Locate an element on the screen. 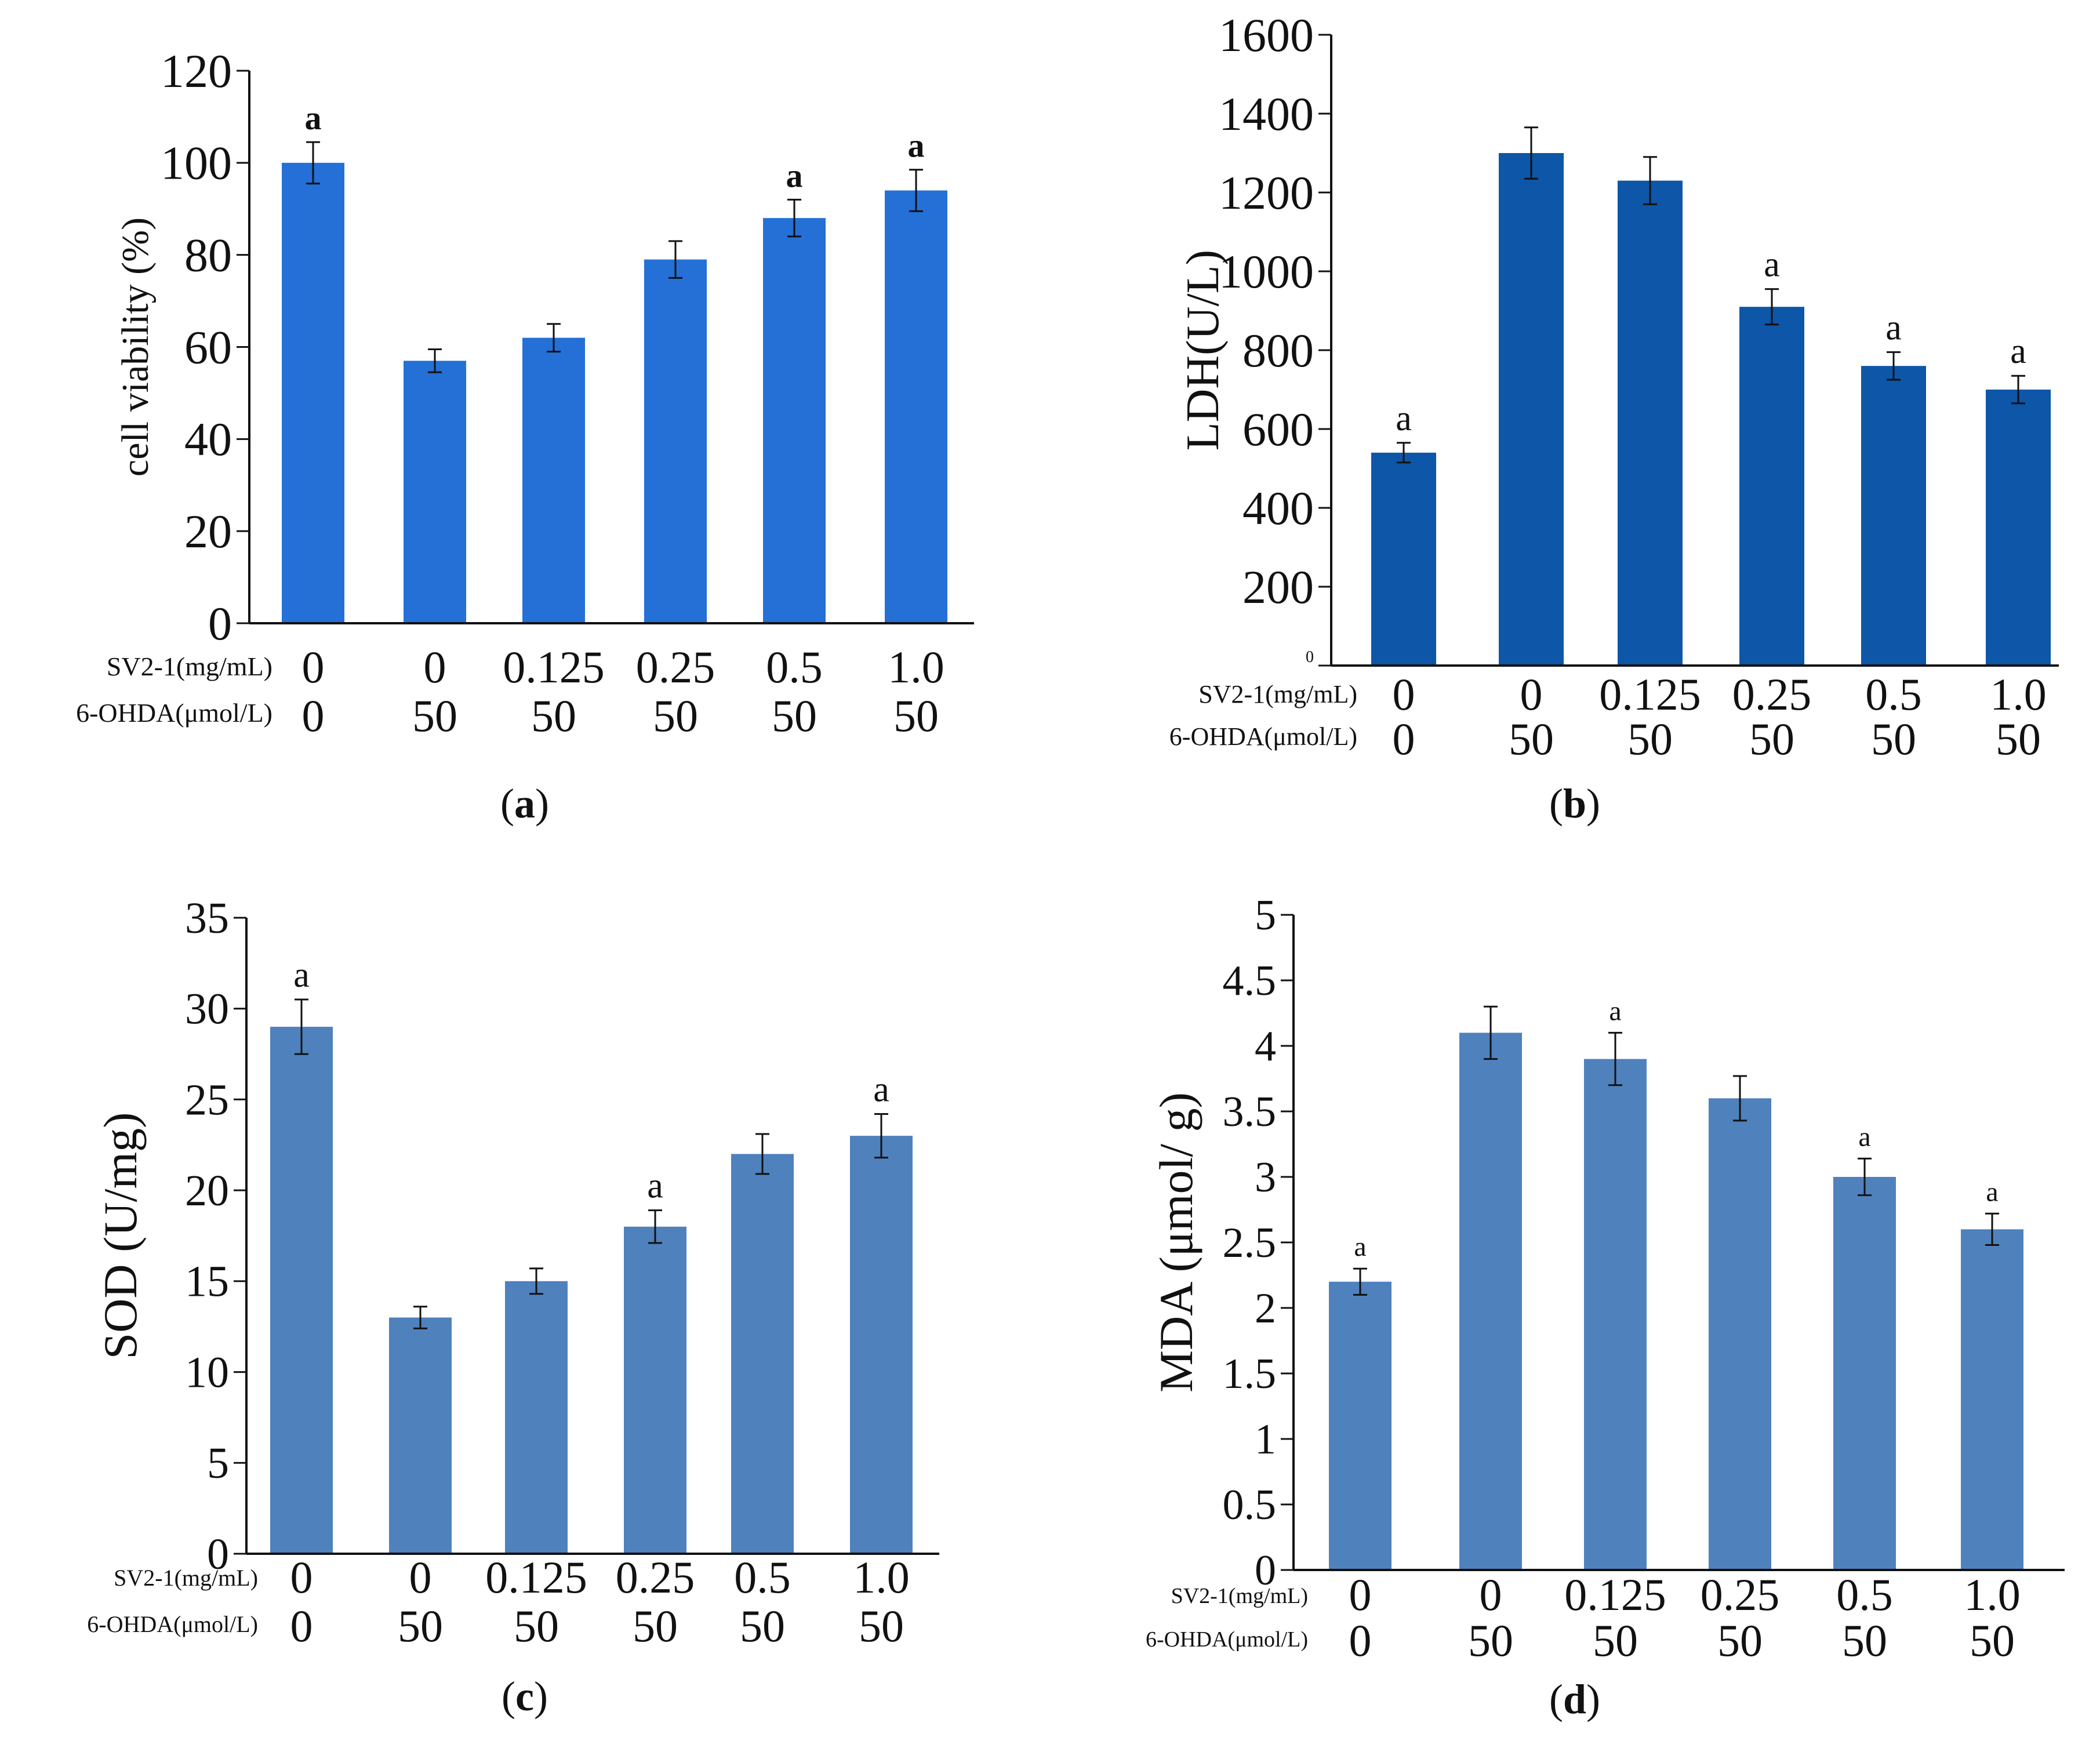 Image resolution: width=2100 pixels, height=1741 pixels. panel-label-d: (d) is located at coordinates (1574, 1699).